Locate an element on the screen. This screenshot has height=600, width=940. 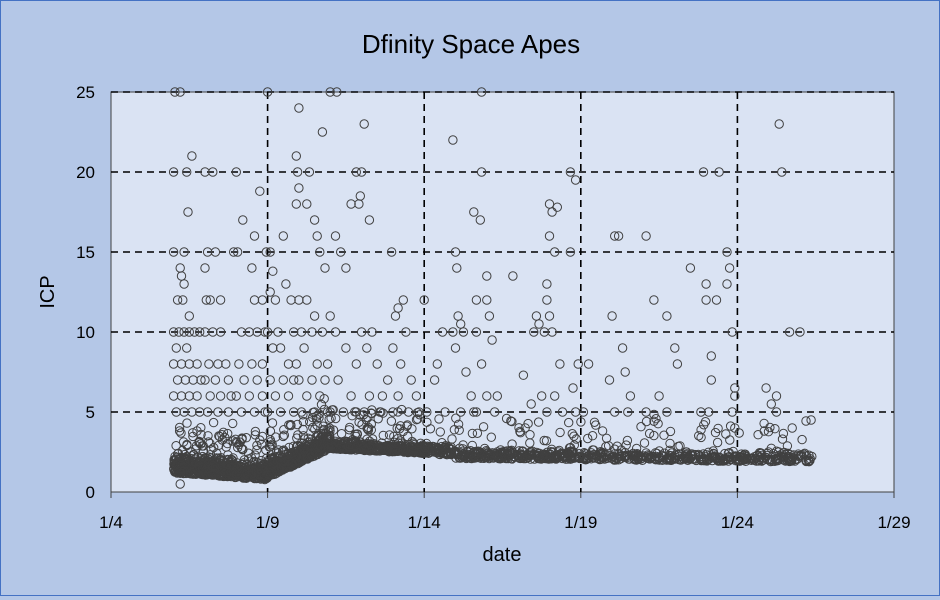
y-tick-label: 20 is located at coordinates (85, 172).